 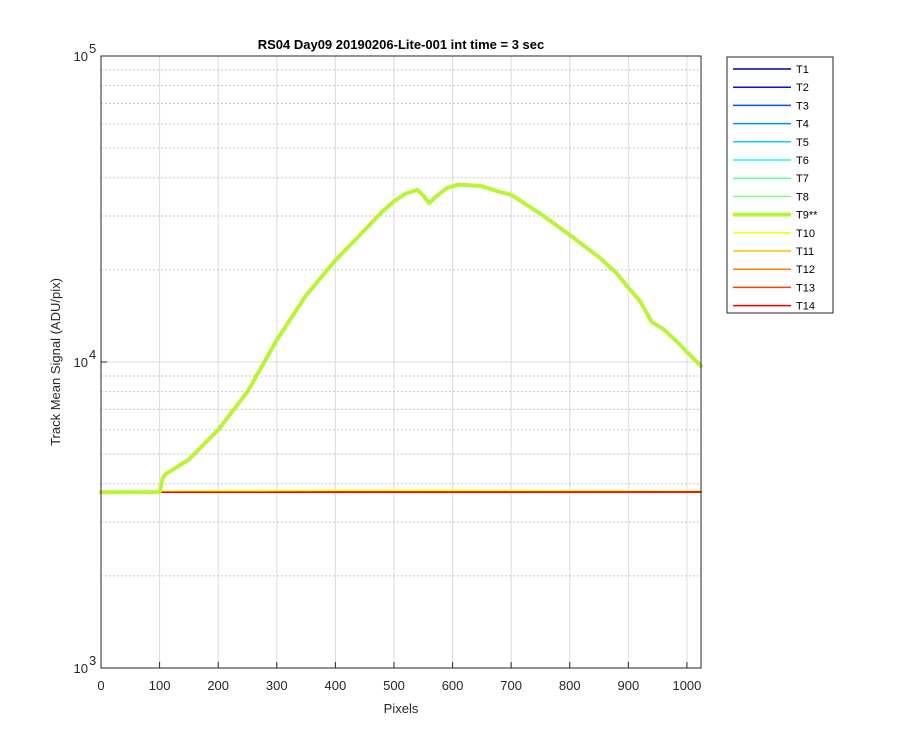 I want to click on x-axis-label: Pixels, so click(x=401, y=708).